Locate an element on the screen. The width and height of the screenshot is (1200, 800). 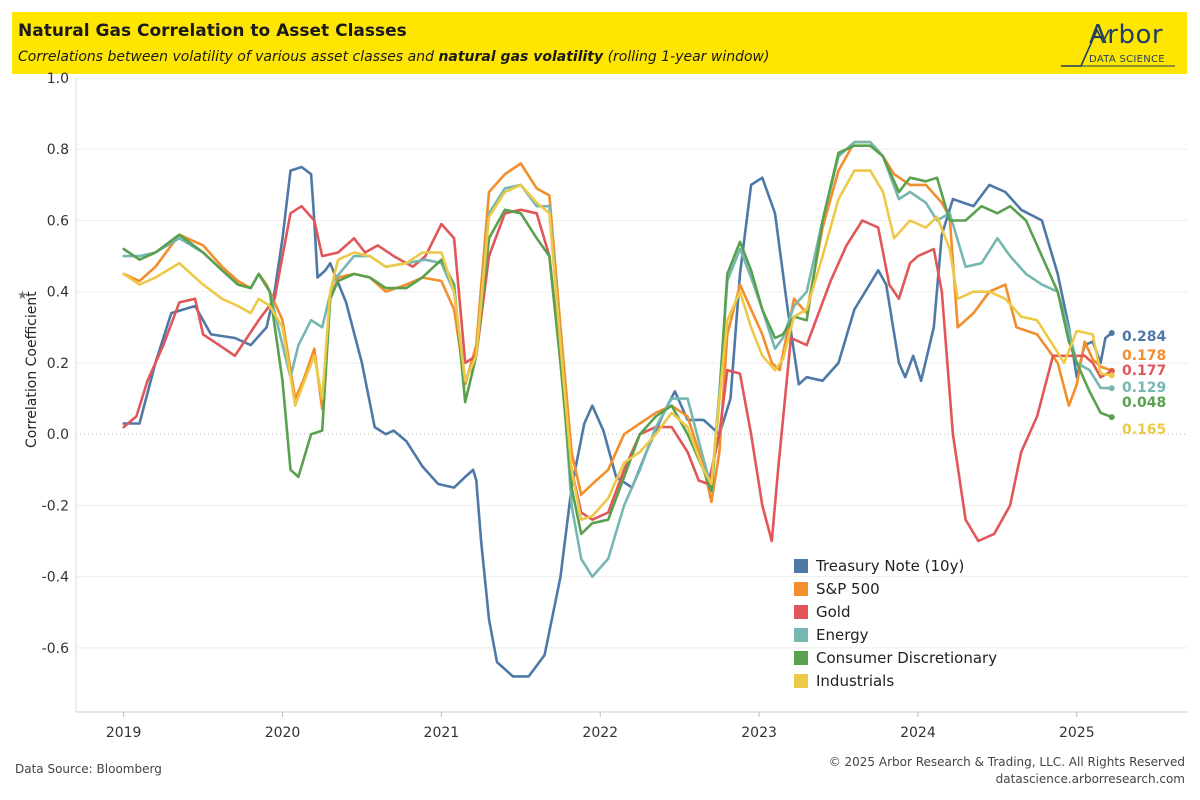
y-tick-label: 0.6 is located at coordinates (58, 221).